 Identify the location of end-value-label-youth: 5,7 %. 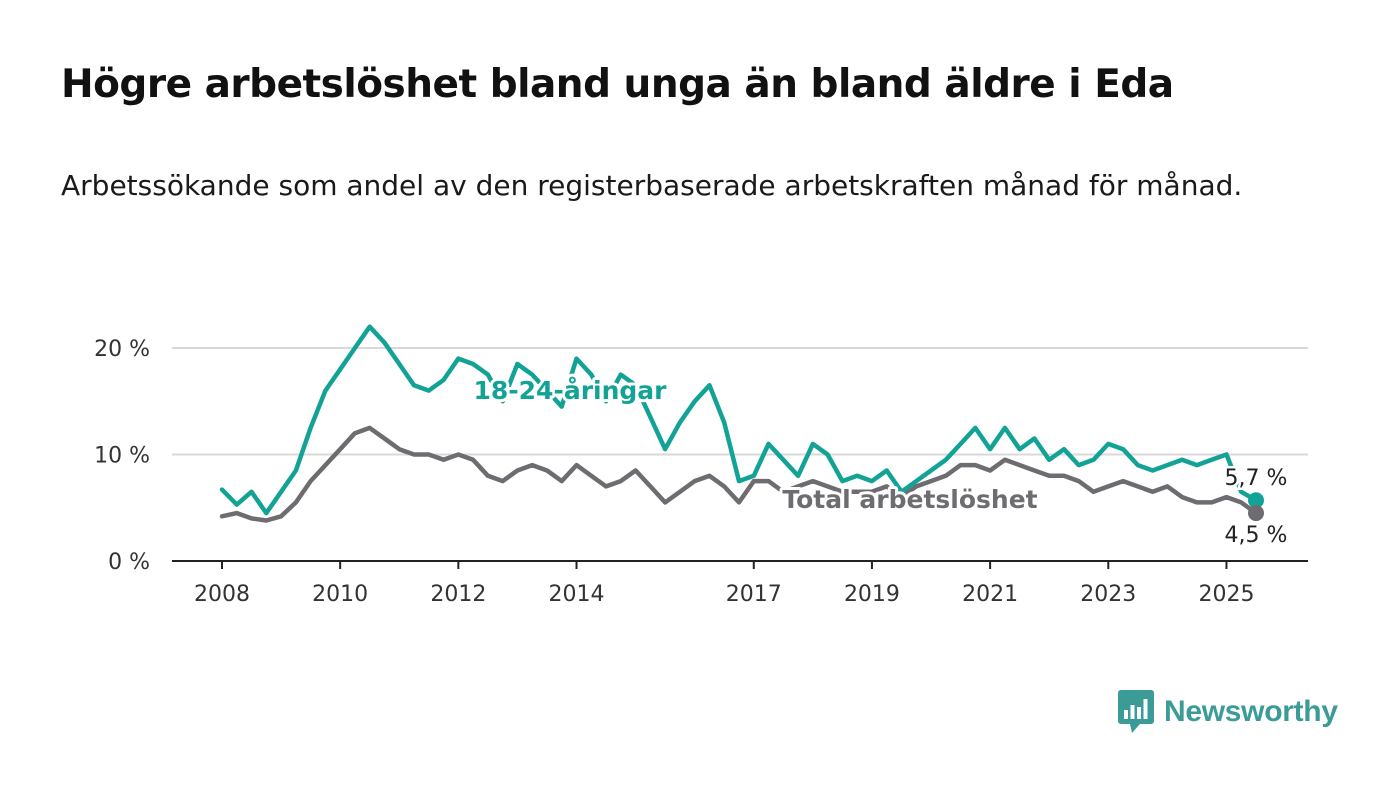
(1256, 478).